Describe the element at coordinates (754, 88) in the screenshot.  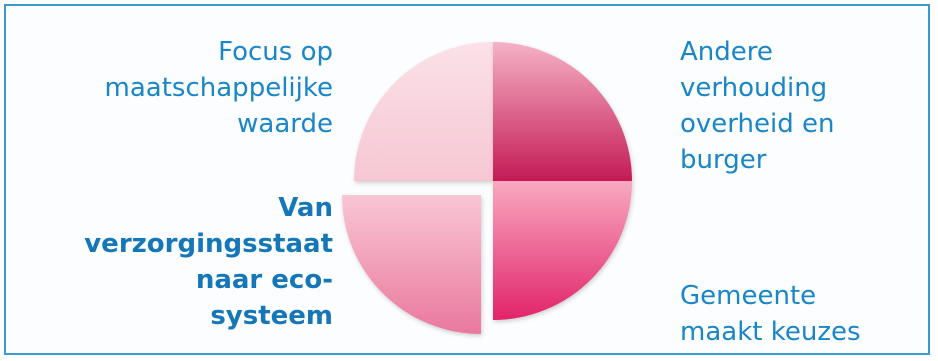
I see `label-top-right-line-2: verhouding` at that location.